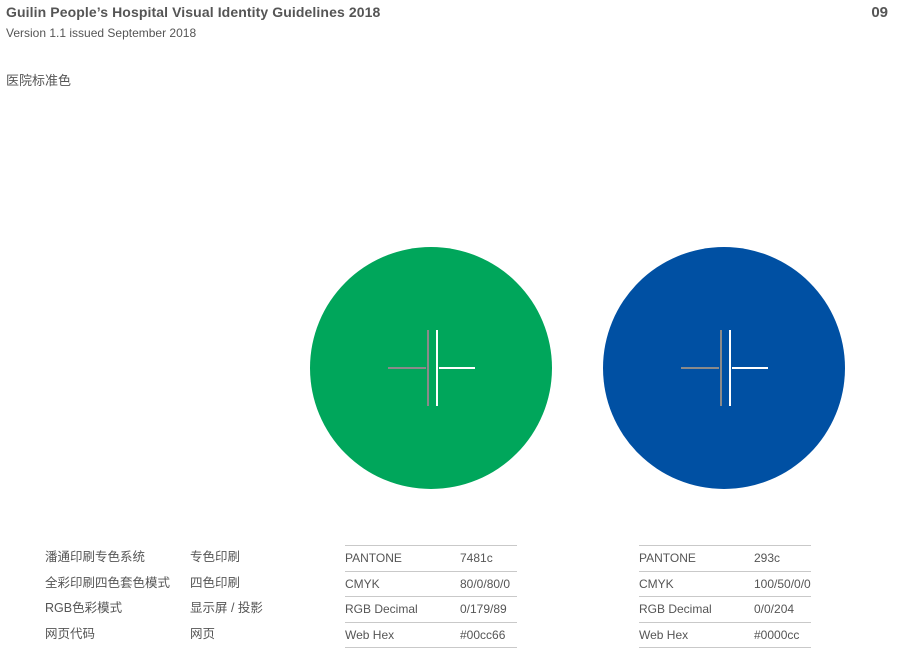 The width and height of the screenshot is (900, 651). I want to click on usage-labels: 专色印刷 四色印刷 显示屏 / 投影 网页, so click(226, 596).